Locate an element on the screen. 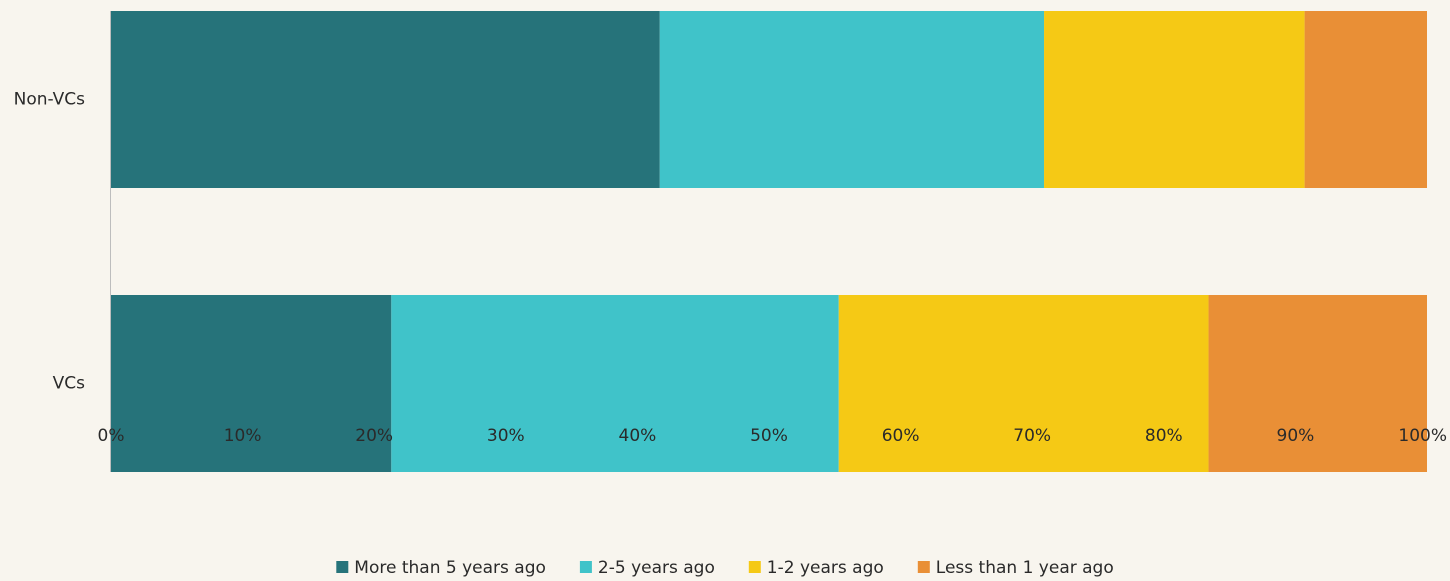 The image size is (1450, 581). x-tick-label: 70% is located at coordinates (1032, 436).